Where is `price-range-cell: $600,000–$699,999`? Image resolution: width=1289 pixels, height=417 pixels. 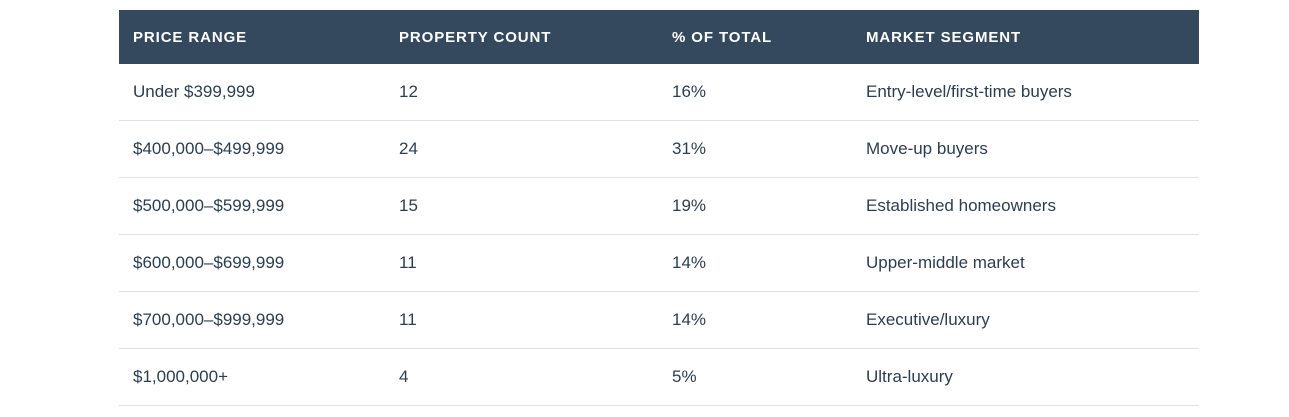 price-range-cell: $600,000–$699,999 is located at coordinates (209, 262).